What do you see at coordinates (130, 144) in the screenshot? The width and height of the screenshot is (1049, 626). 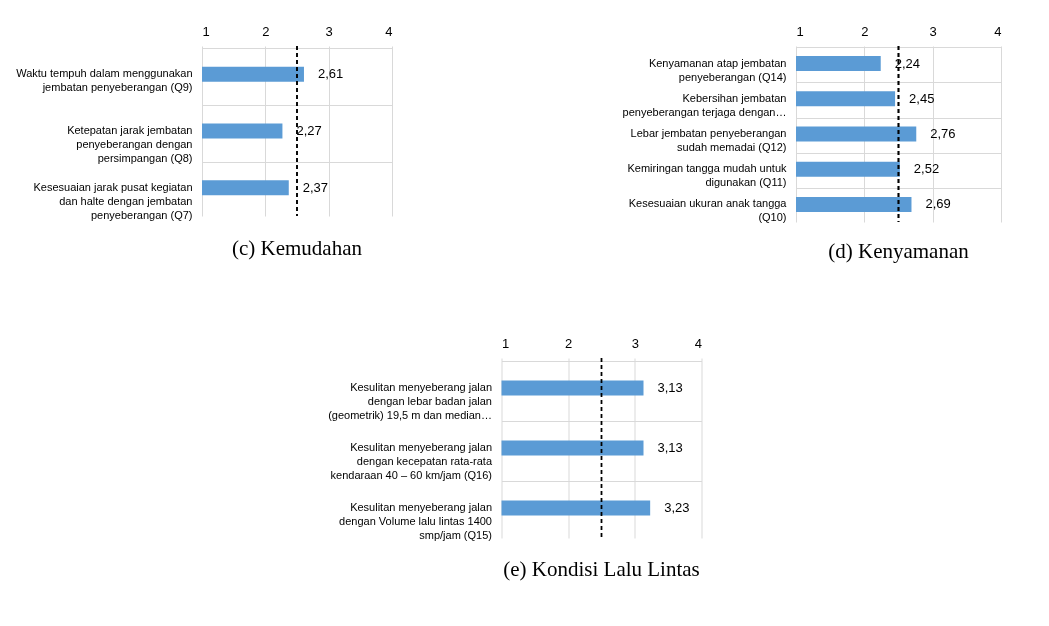 I see `y-tick-label: Ketepatan jarak jembatan penyeberangan dengan persimpangan (Q8)` at bounding box center [130, 144].